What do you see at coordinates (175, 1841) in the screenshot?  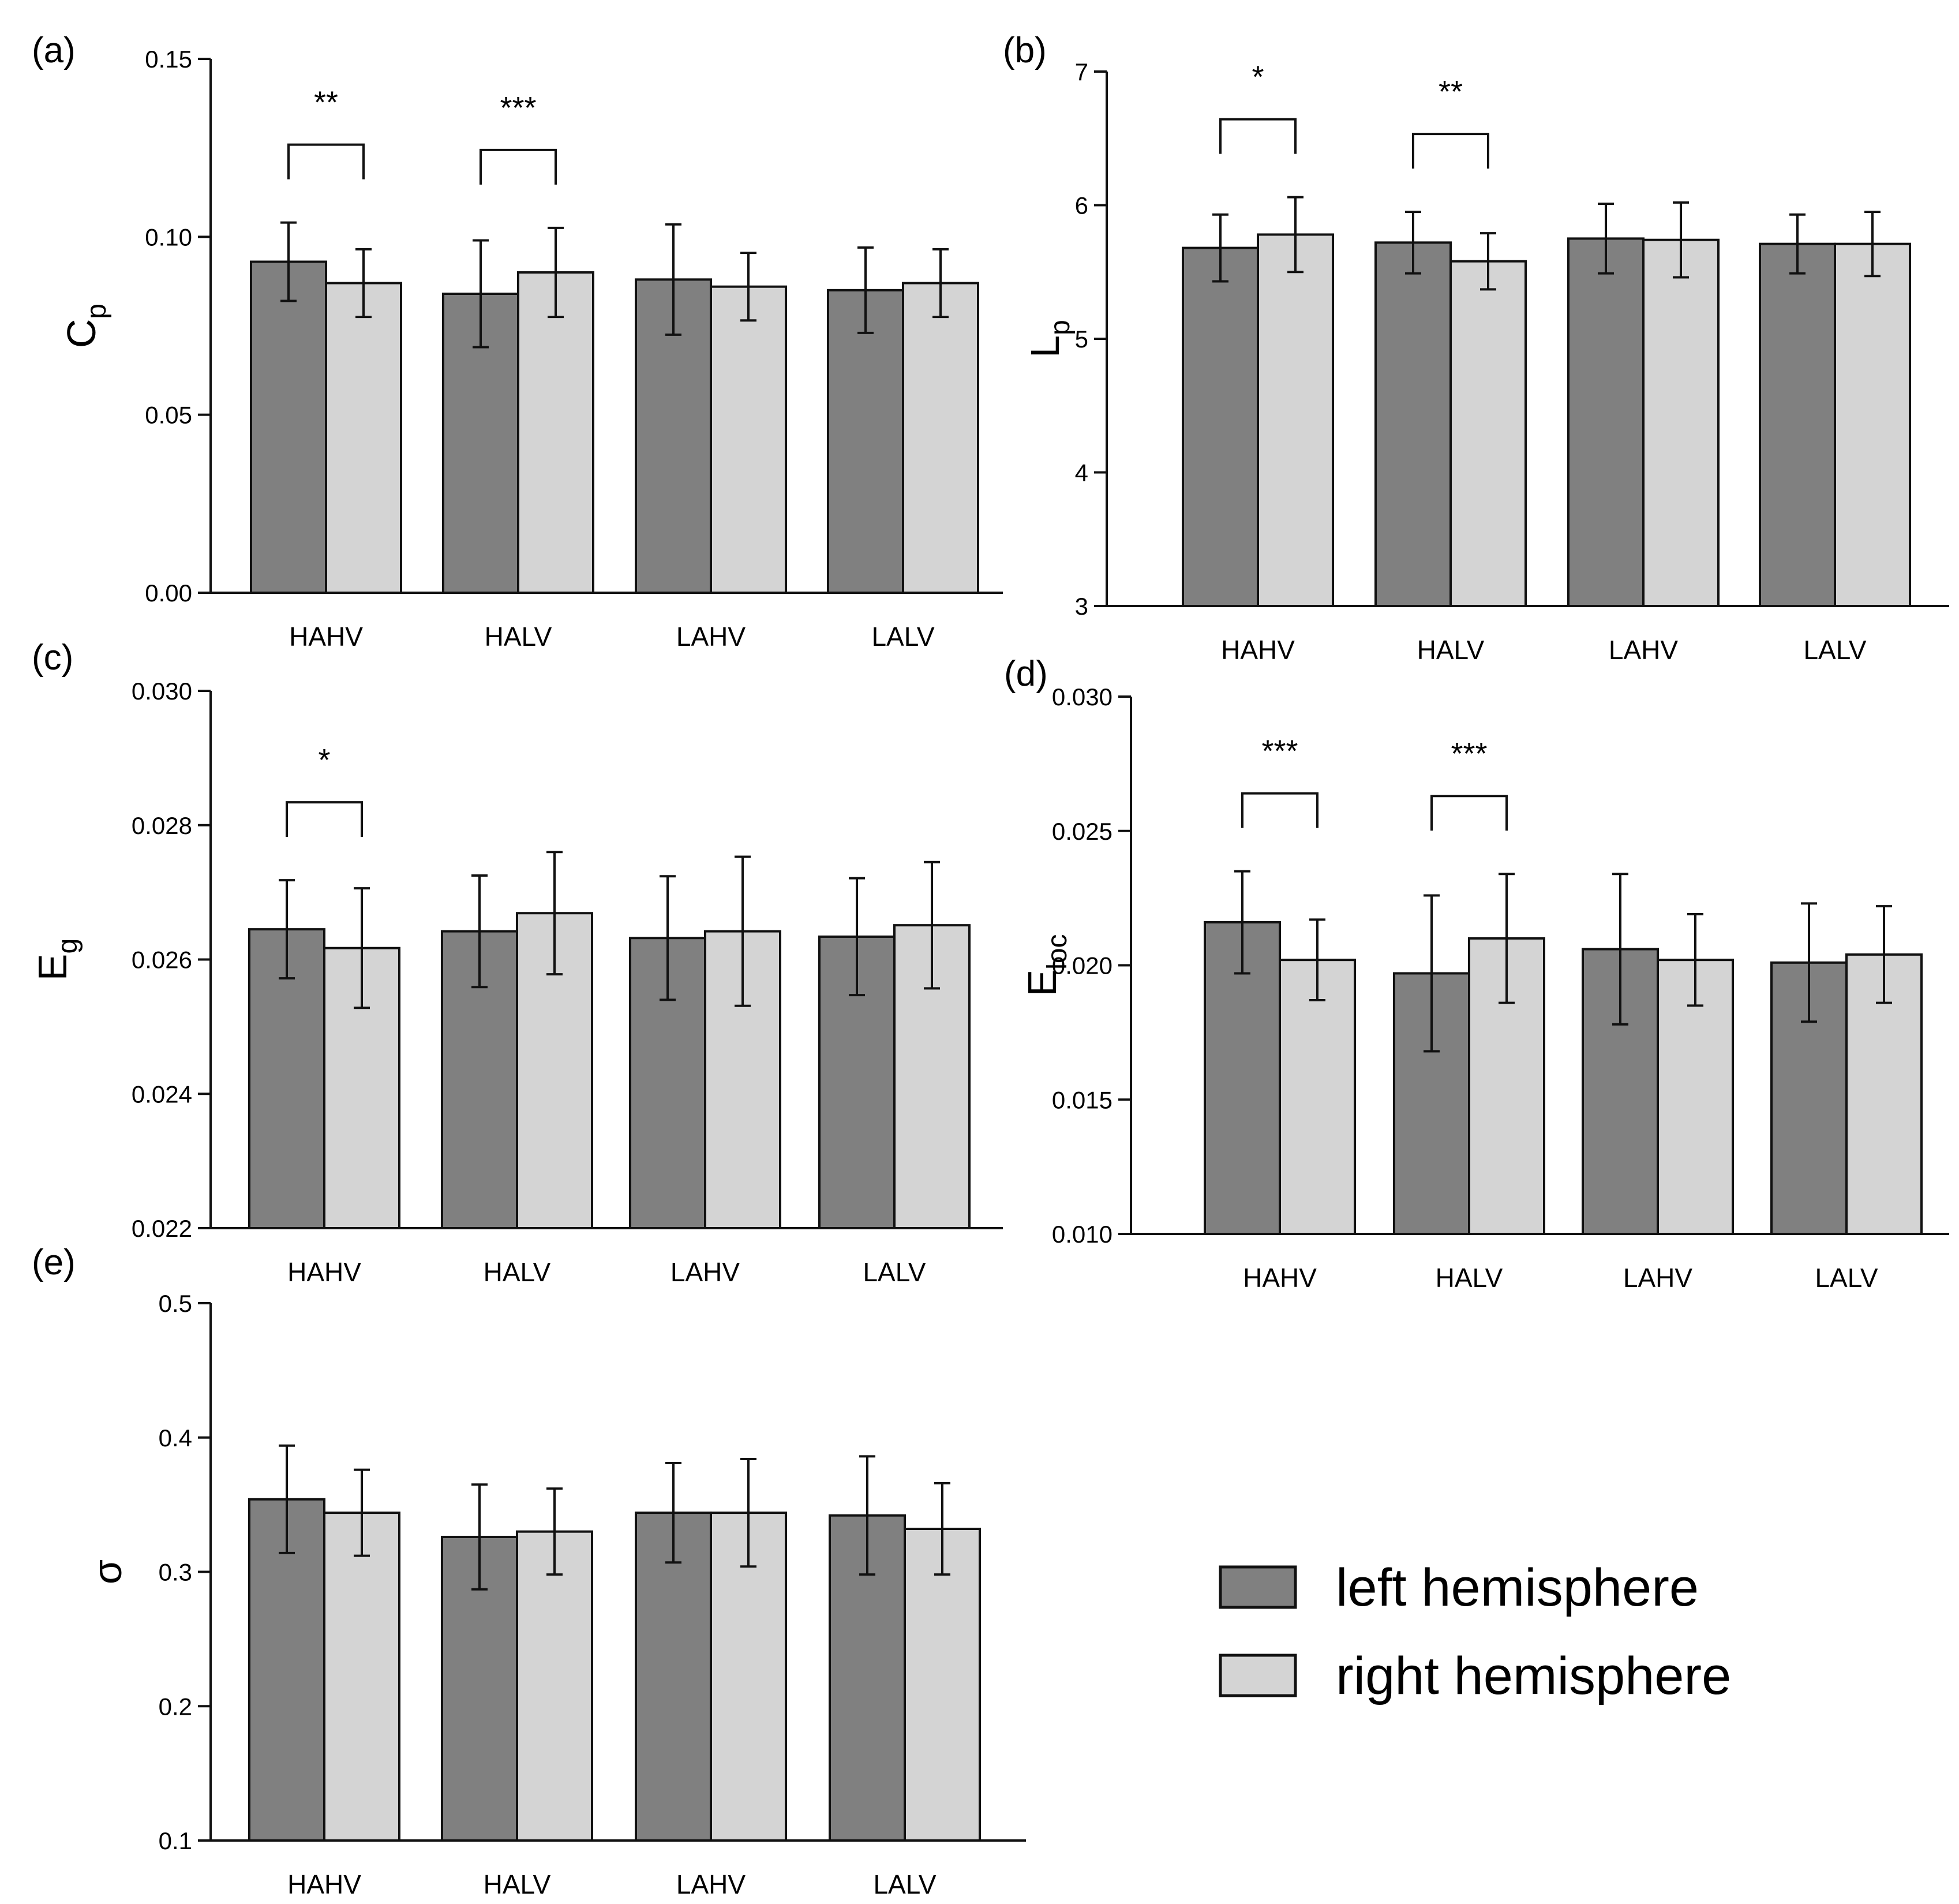 I see `y-tick-label-e: 0.1` at bounding box center [175, 1841].